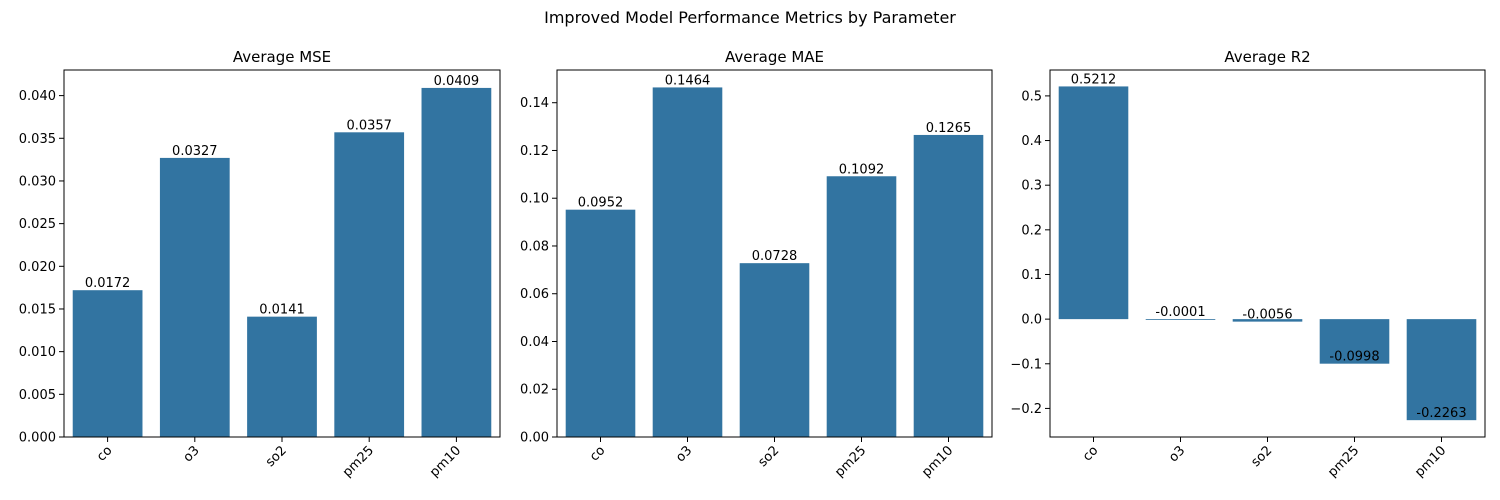 The width and height of the screenshot is (1500, 500). What do you see at coordinates (1031, 275) in the screenshot?
I see `y-tick-label: 0.1` at bounding box center [1031, 275].